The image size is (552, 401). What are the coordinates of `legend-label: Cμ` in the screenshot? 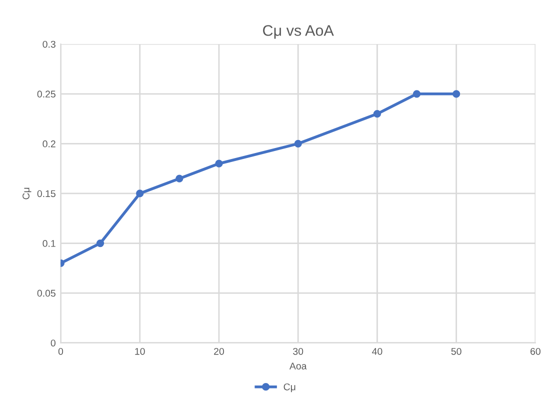 It's located at (290, 387).